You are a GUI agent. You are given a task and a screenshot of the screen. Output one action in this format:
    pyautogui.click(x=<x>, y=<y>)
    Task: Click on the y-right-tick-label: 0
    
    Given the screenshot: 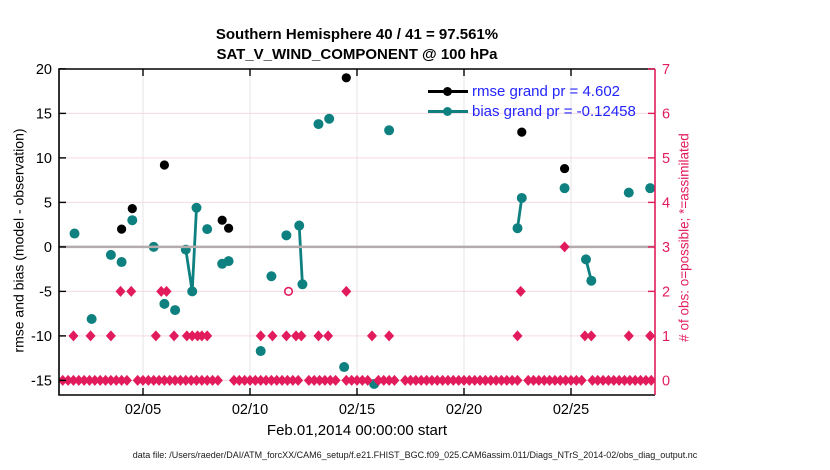 What is the action you would take?
    pyautogui.click(x=666, y=381)
    